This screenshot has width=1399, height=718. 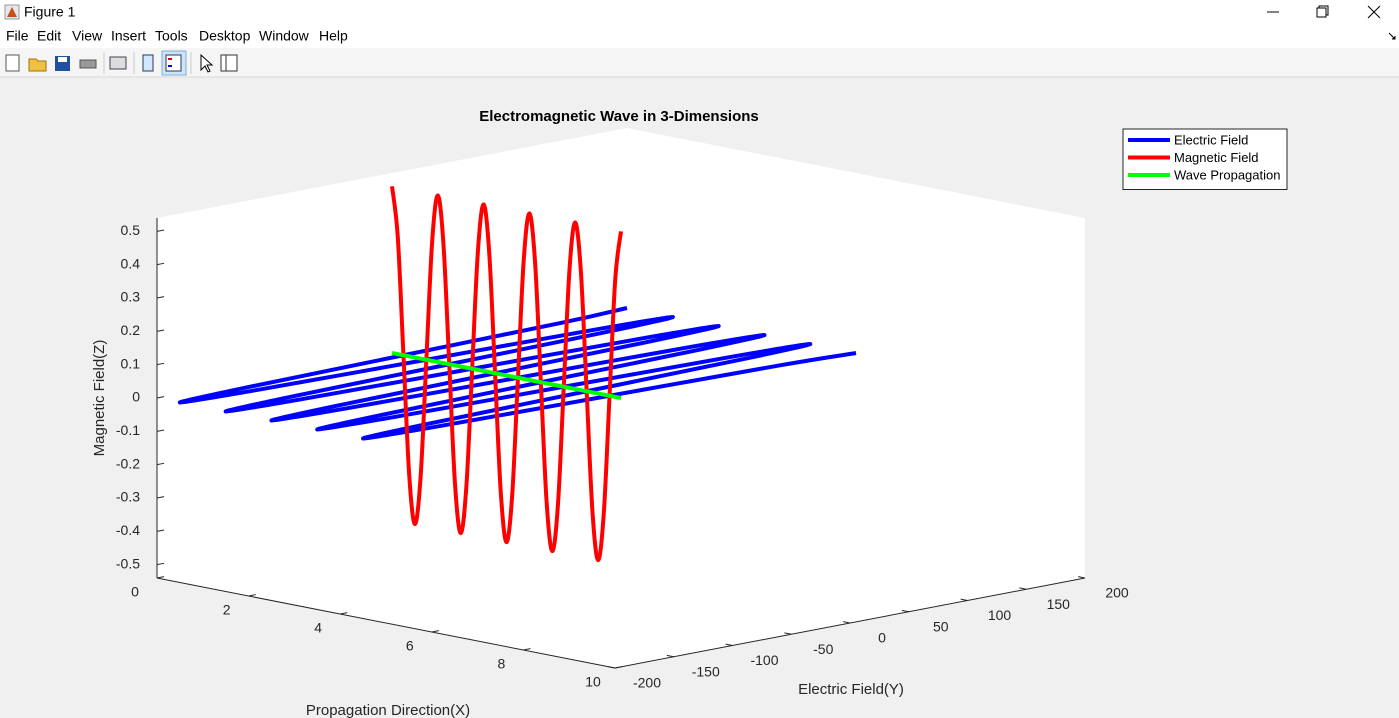 What do you see at coordinates (706, 671) in the screenshot?
I see `y-tick-label: -150` at bounding box center [706, 671].